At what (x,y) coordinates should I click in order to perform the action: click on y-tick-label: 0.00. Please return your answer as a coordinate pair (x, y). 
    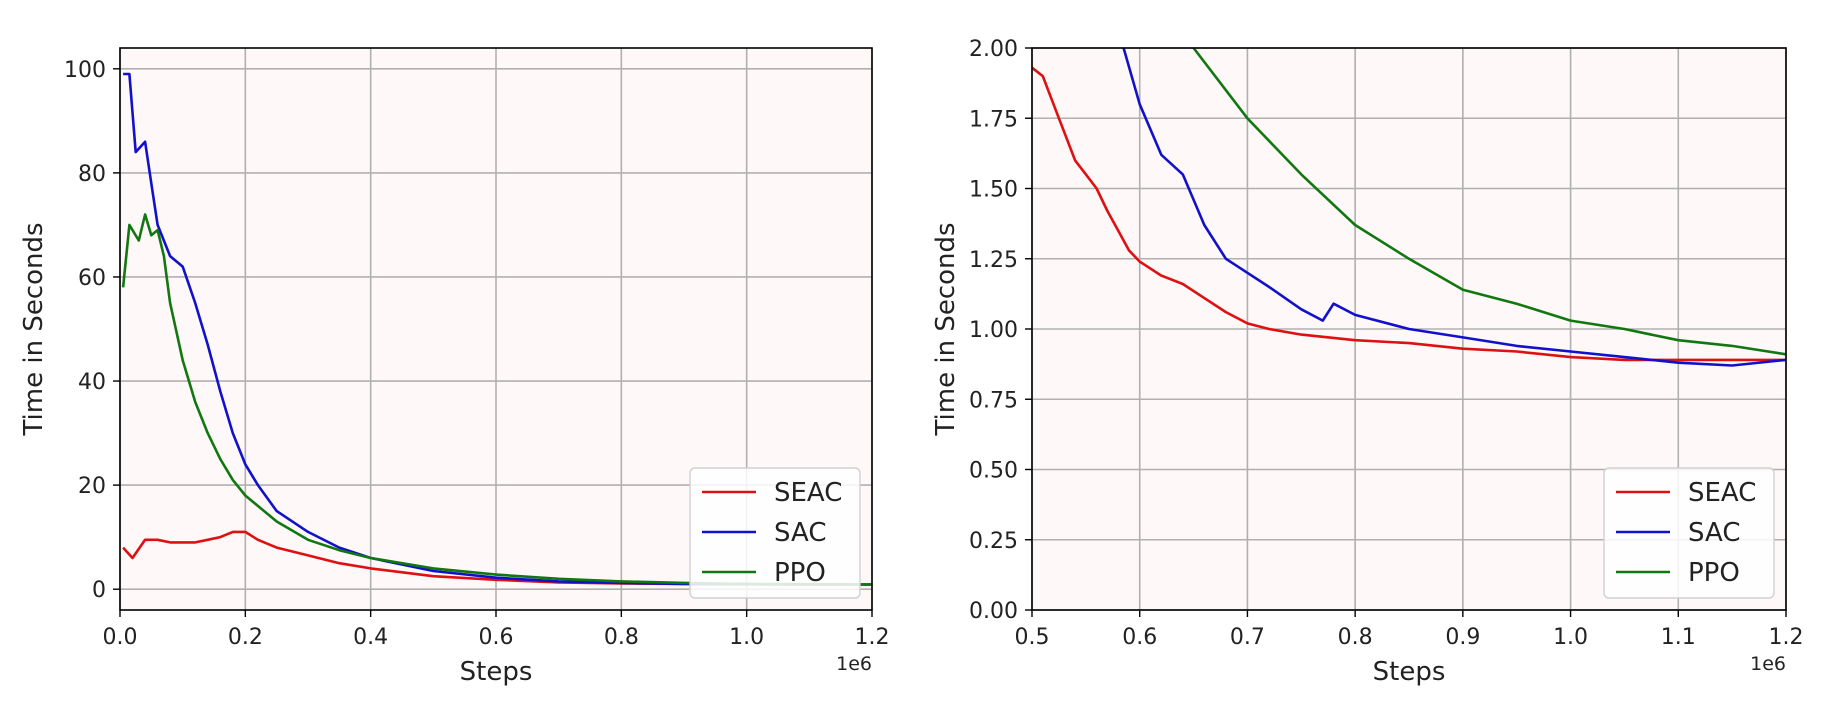
    Looking at the image, I should click on (993, 611).